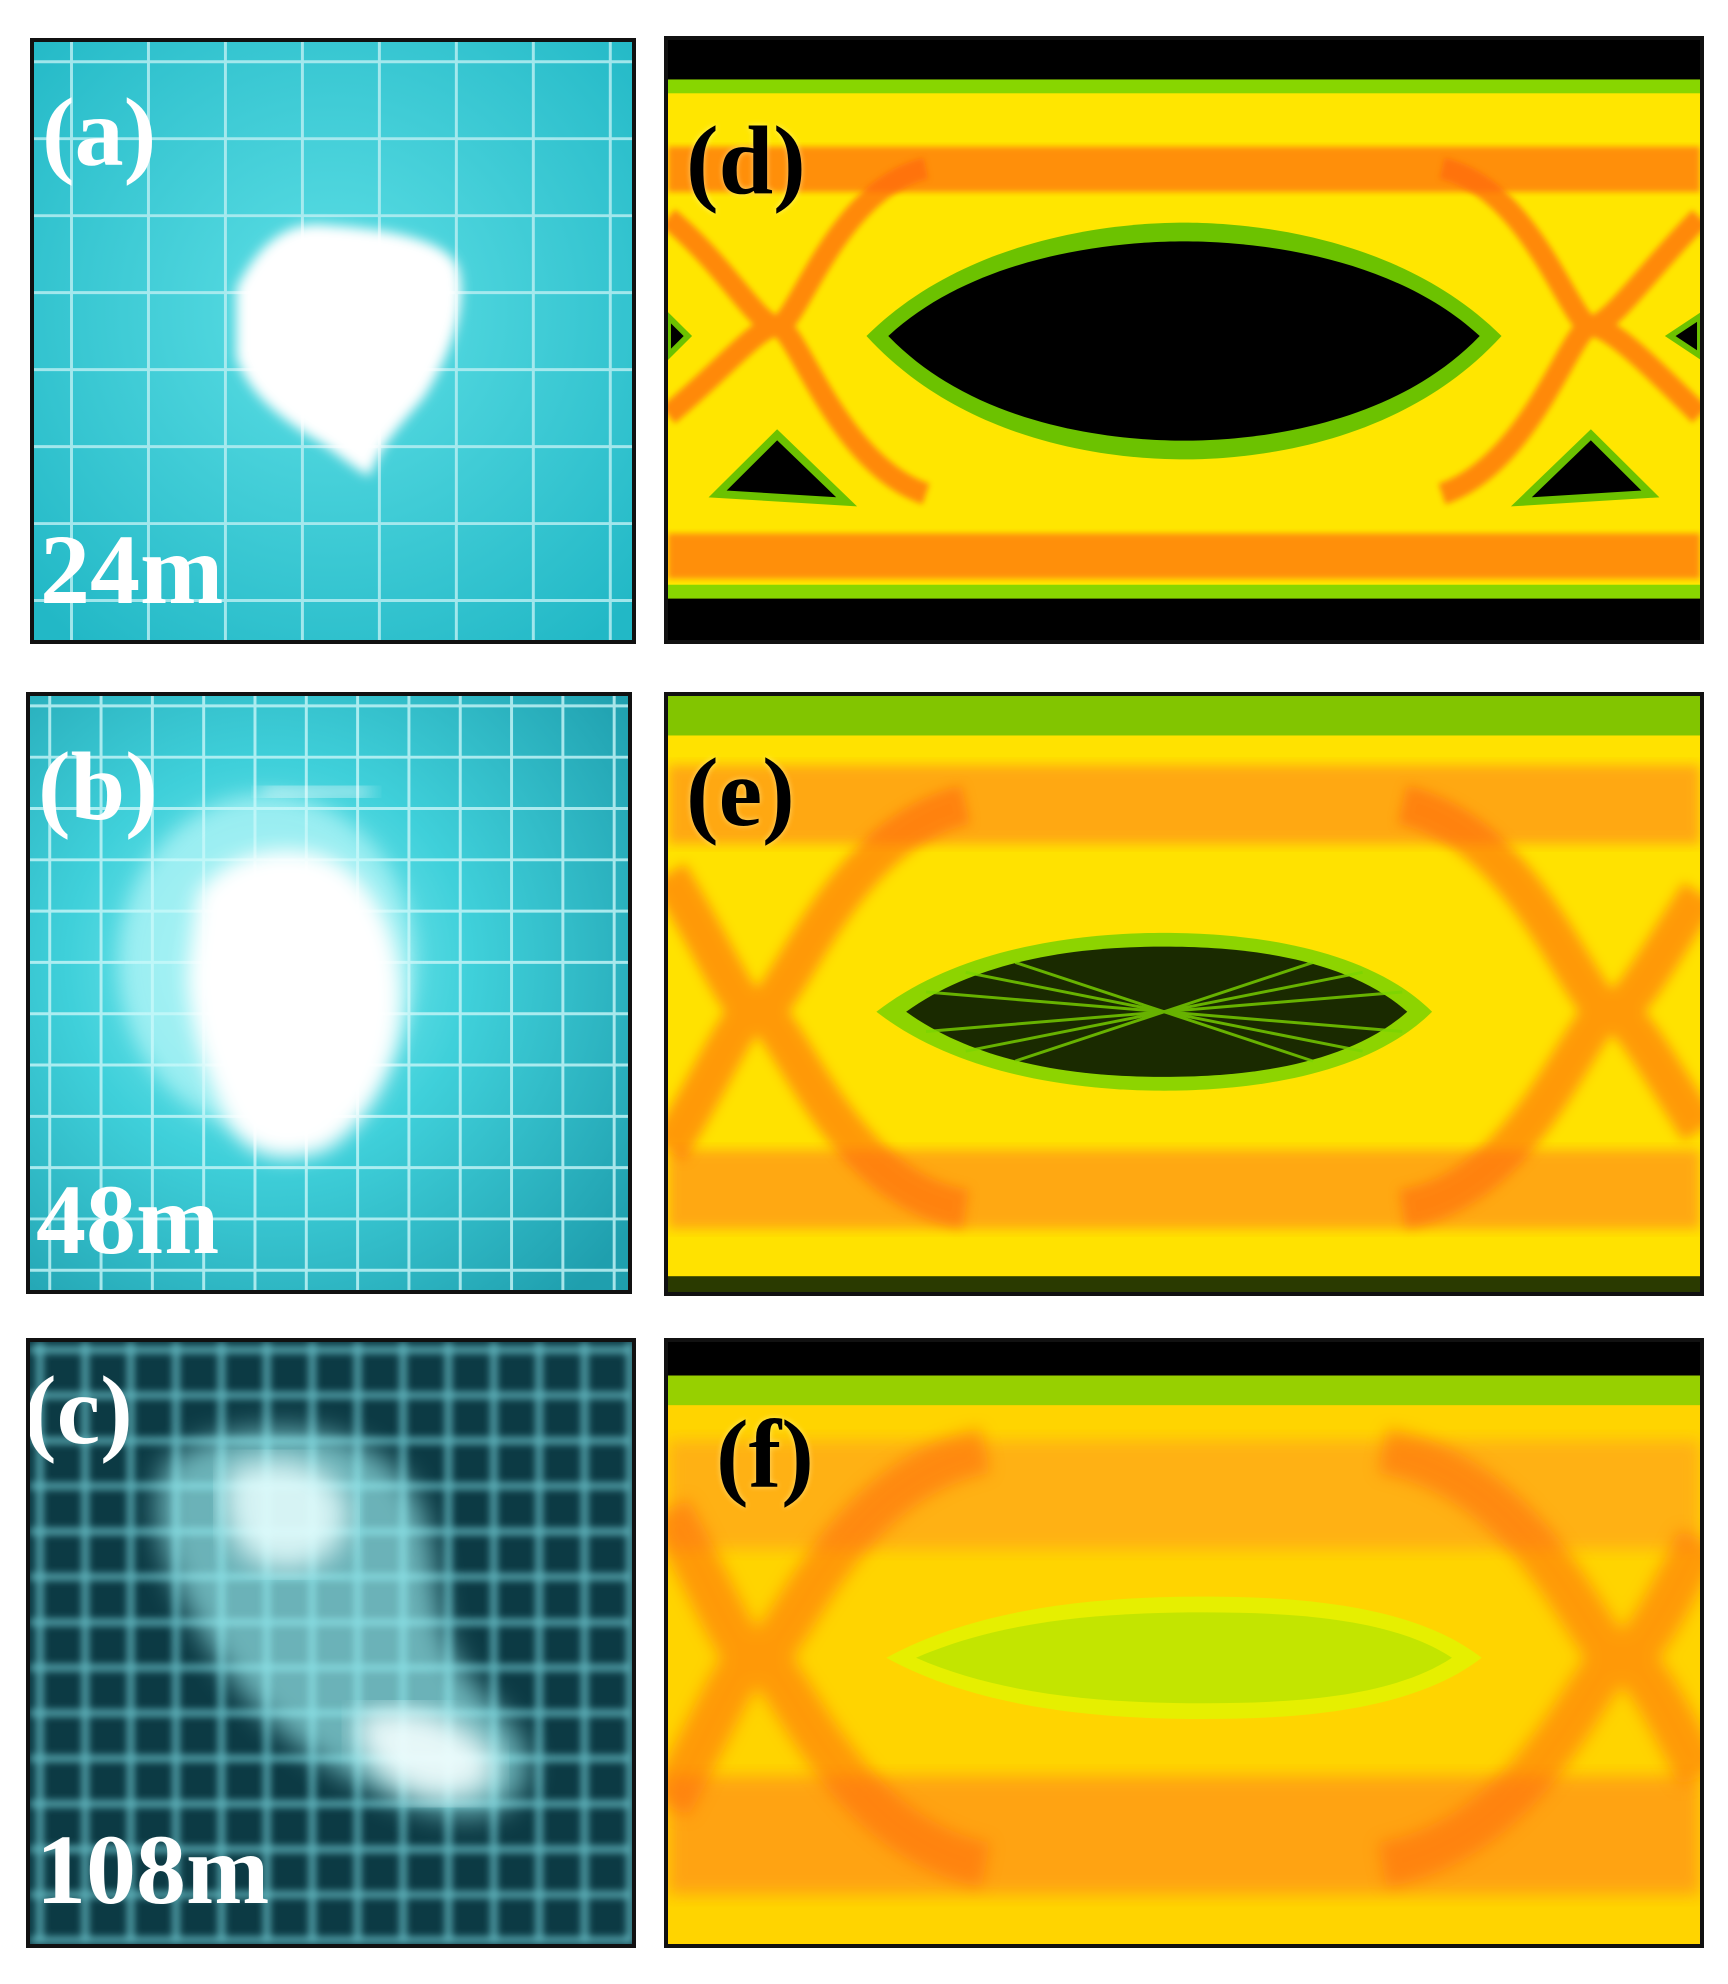  I want to click on panel-label-b: (b), so click(98, 787).